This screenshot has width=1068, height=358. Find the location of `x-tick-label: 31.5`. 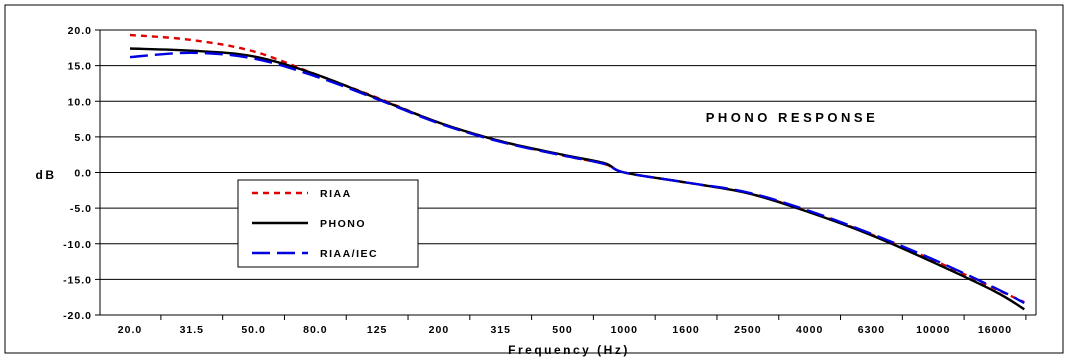

x-tick-label: 31.5 is located at coordinates (192, 330).